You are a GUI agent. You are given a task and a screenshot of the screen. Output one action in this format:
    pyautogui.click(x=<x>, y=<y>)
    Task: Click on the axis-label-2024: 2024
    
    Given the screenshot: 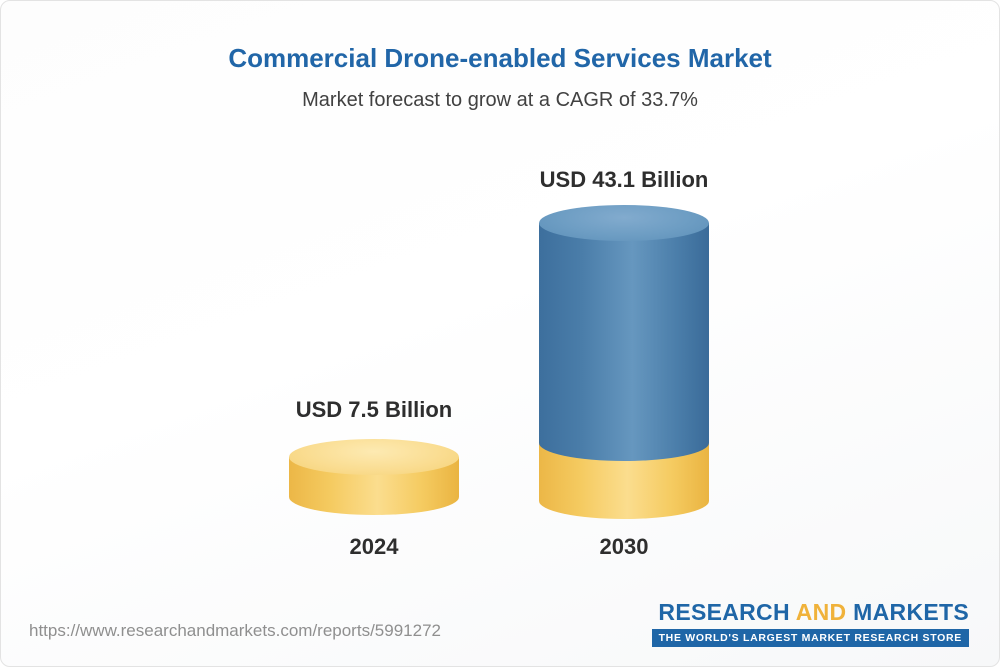 What is the action you would take?
    pyautogui.click(x=374, y=546)
    